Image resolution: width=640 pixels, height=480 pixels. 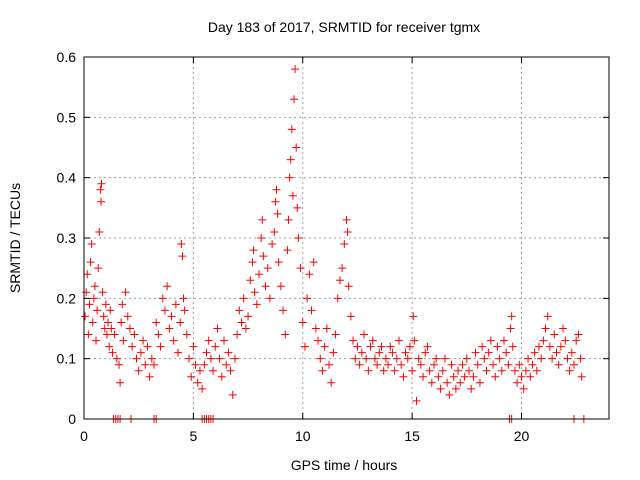 I want to click on y-tick-label: 0.4, so click(x=67, y=178).